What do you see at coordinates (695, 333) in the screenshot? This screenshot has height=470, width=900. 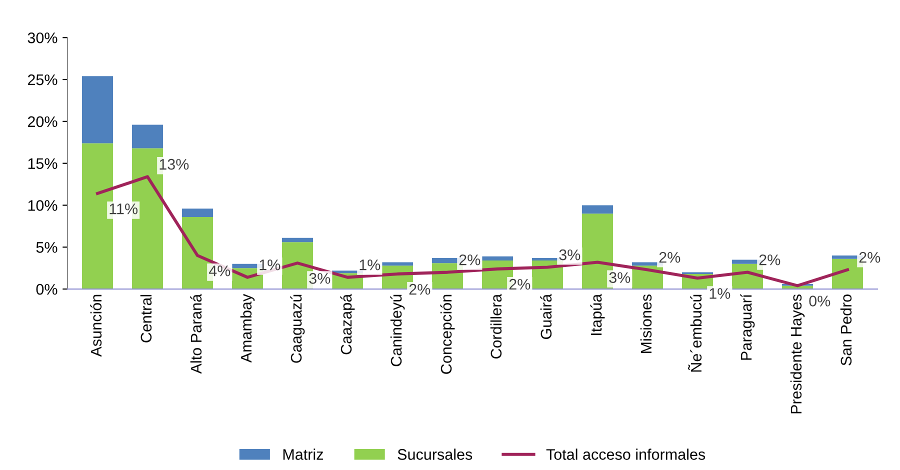 I see `x-tick-label: Ñe´embucú` at bounding box center [695, 333].